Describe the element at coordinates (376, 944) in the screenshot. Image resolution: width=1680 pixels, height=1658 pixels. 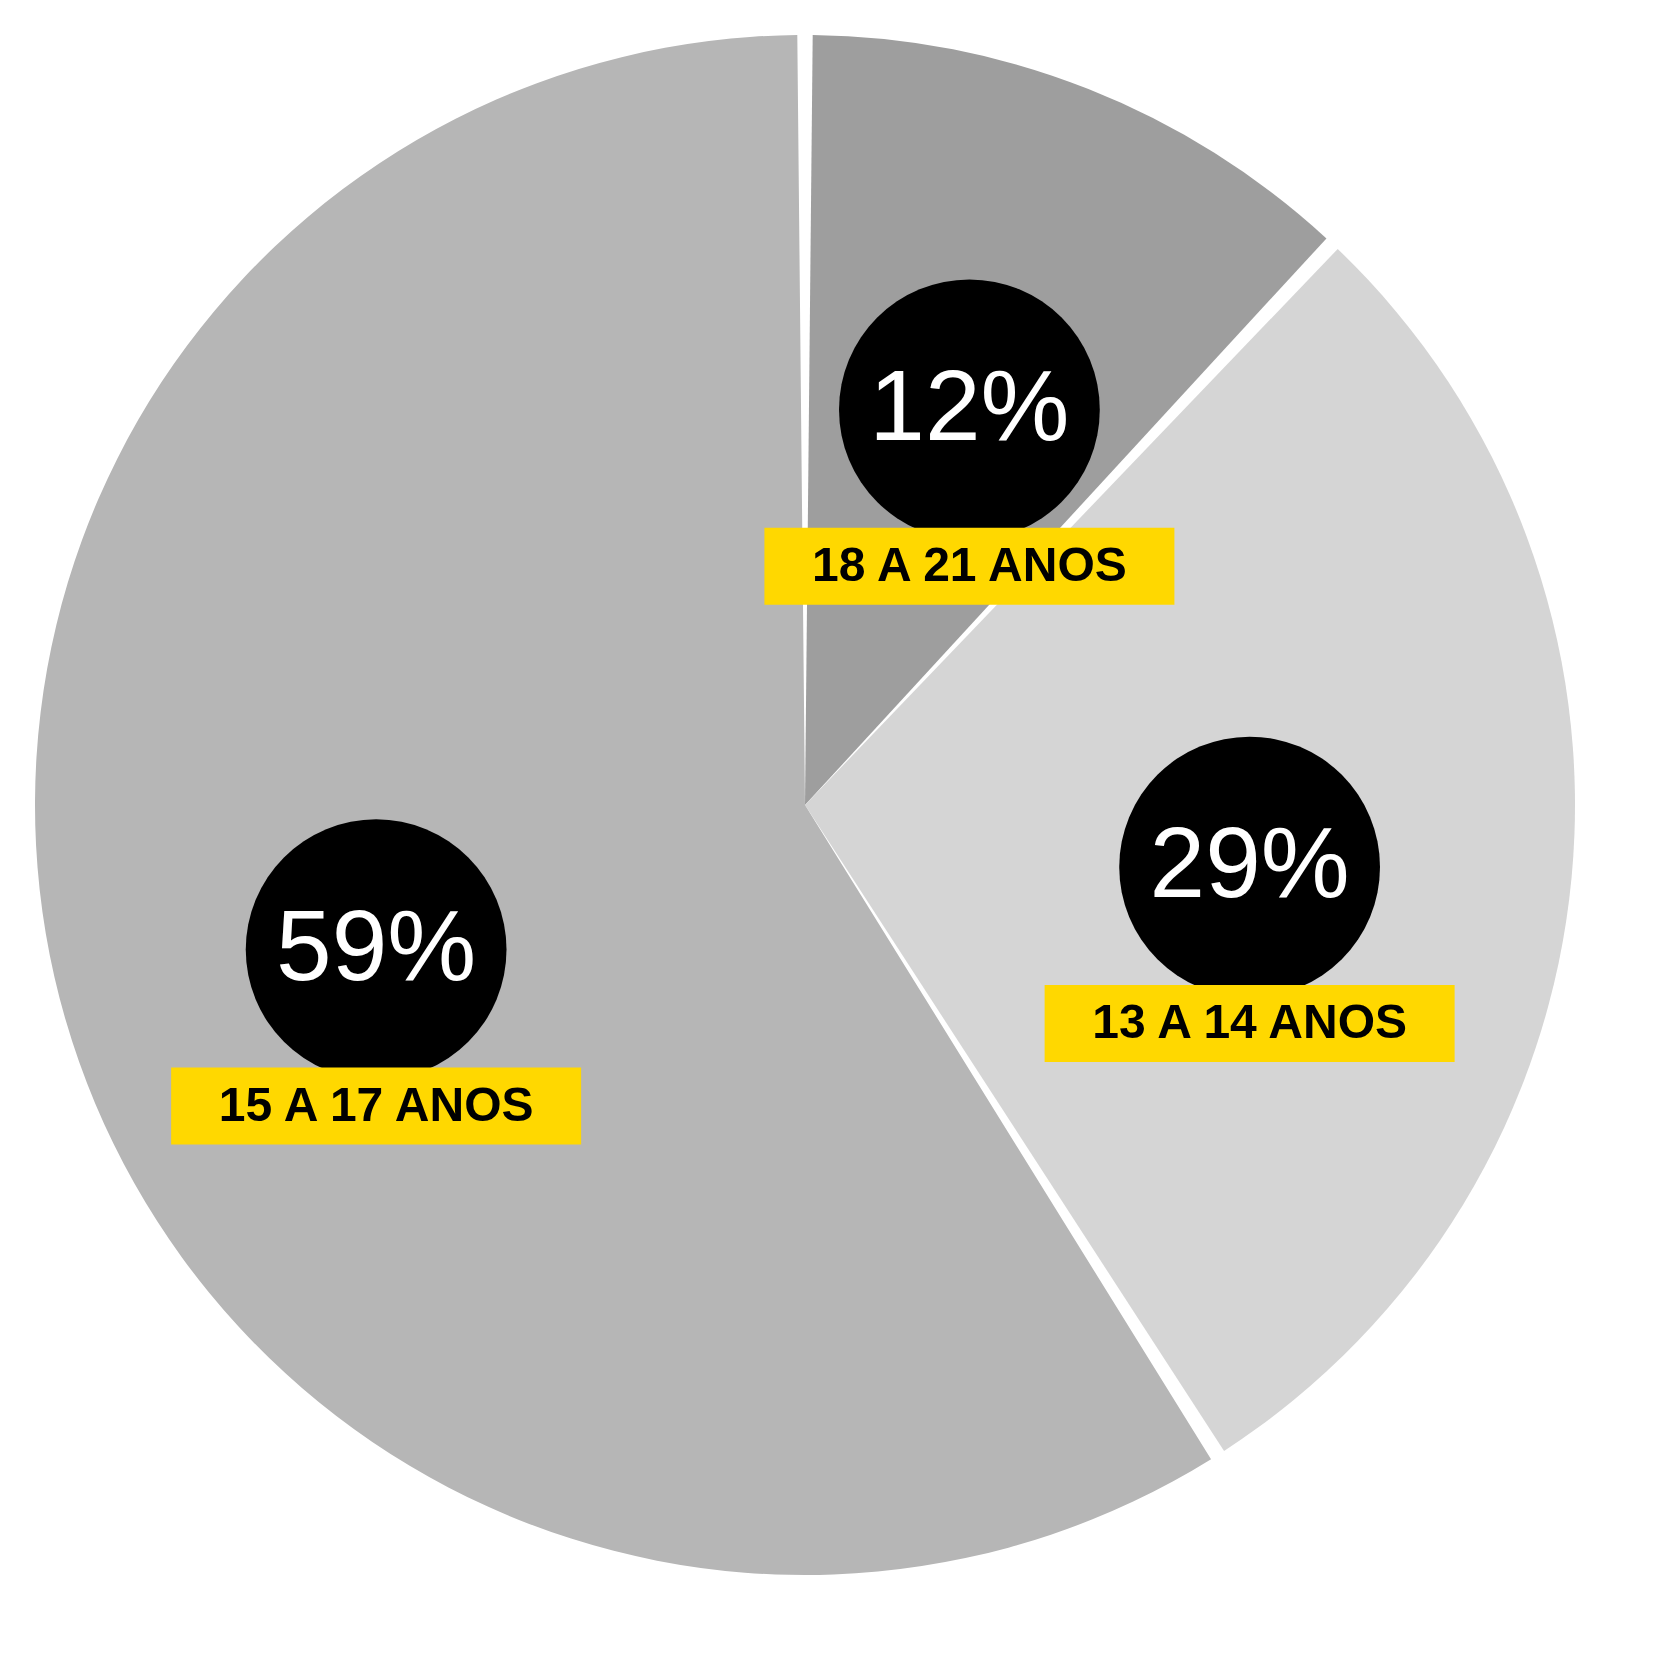
I see `data-label: 59%` at that location.